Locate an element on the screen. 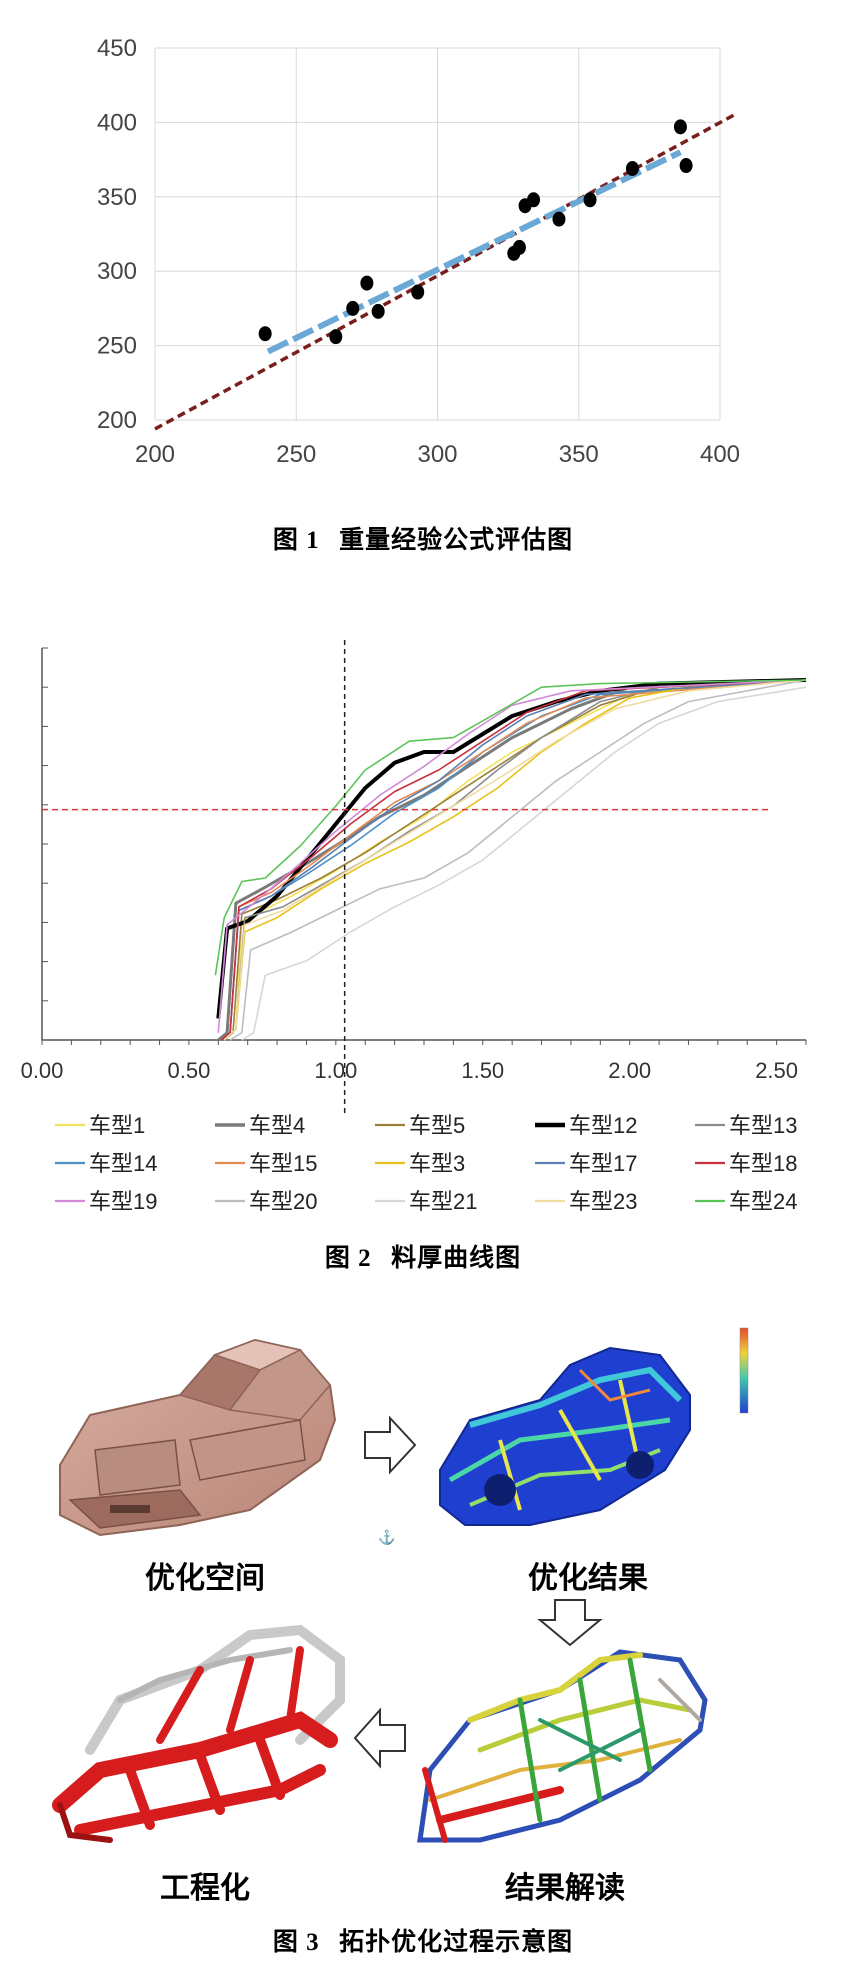  figure1-grid is located at coordinates (437, 234).